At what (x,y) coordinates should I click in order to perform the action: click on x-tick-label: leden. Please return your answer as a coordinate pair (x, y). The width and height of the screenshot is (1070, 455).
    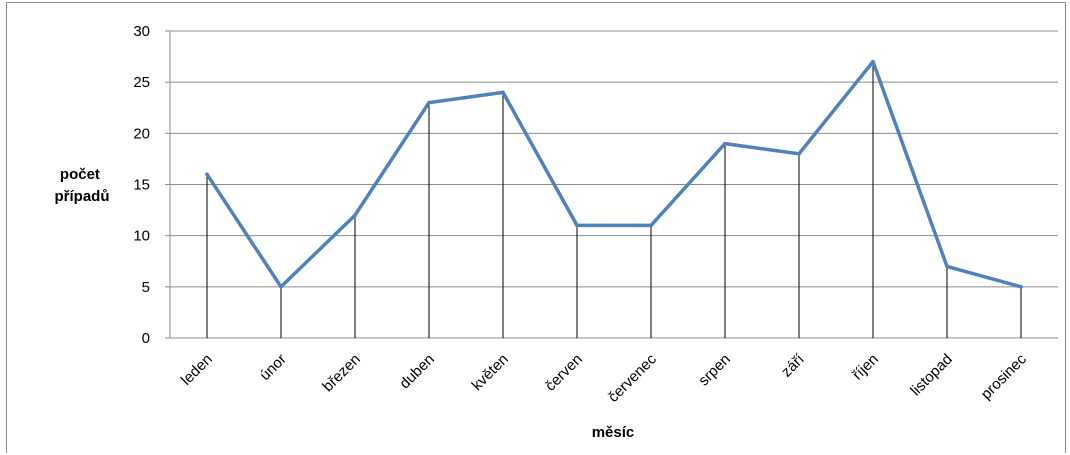
    Looking at the image, I should click on (197, 370).